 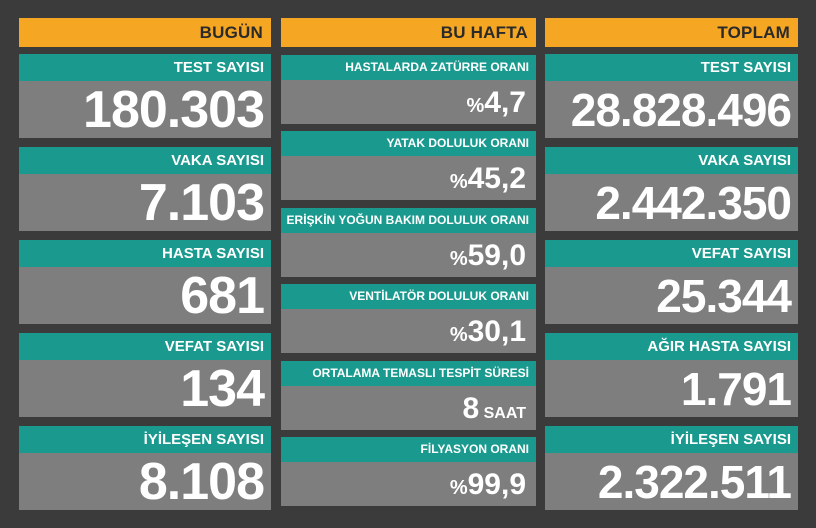 I want to click on week-contact-number: 8, so click(x=471, y=408).